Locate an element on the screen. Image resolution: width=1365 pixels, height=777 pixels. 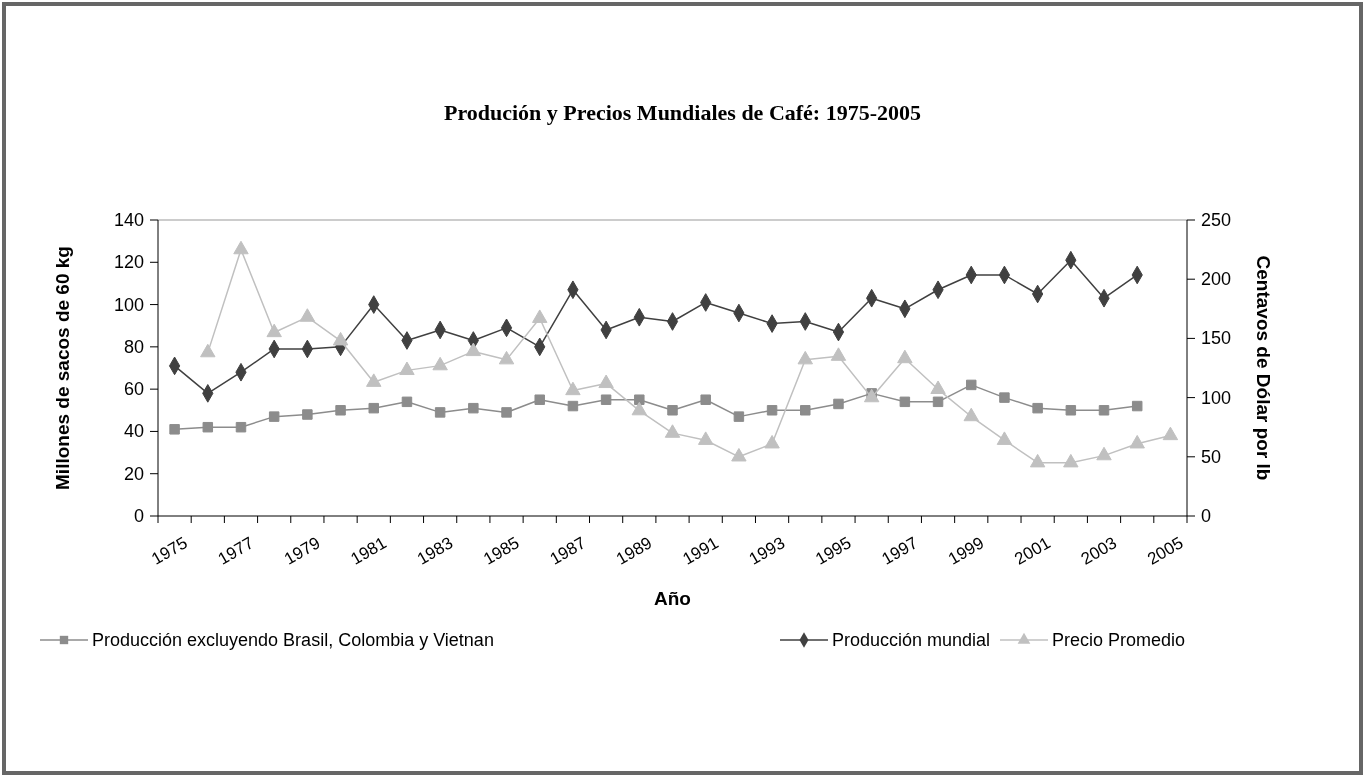
y-tick-label: 0 is located at coordinates (138, 516).